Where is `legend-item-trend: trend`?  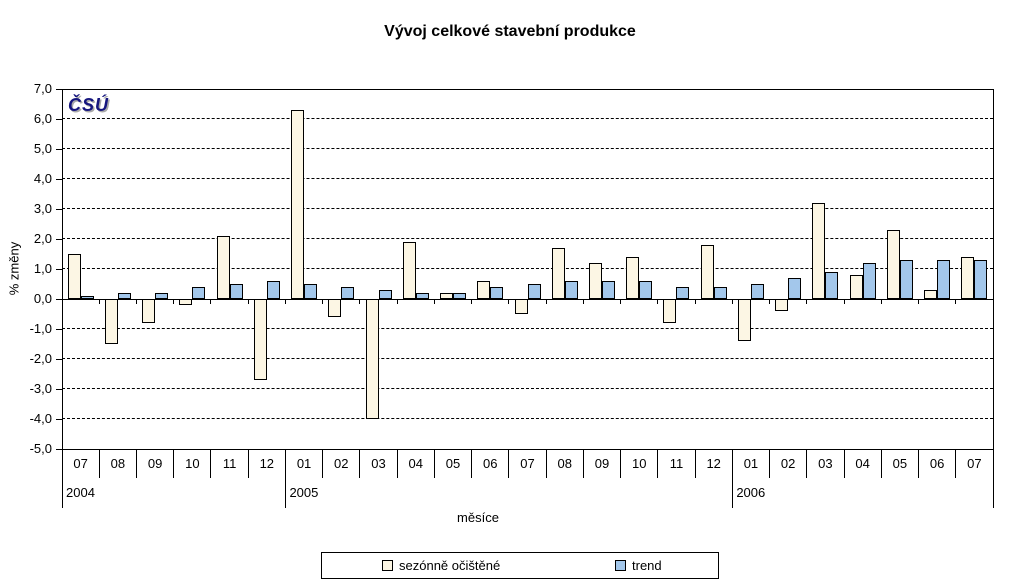 legend-item-trend: trend is located at coordinates (638, 565).